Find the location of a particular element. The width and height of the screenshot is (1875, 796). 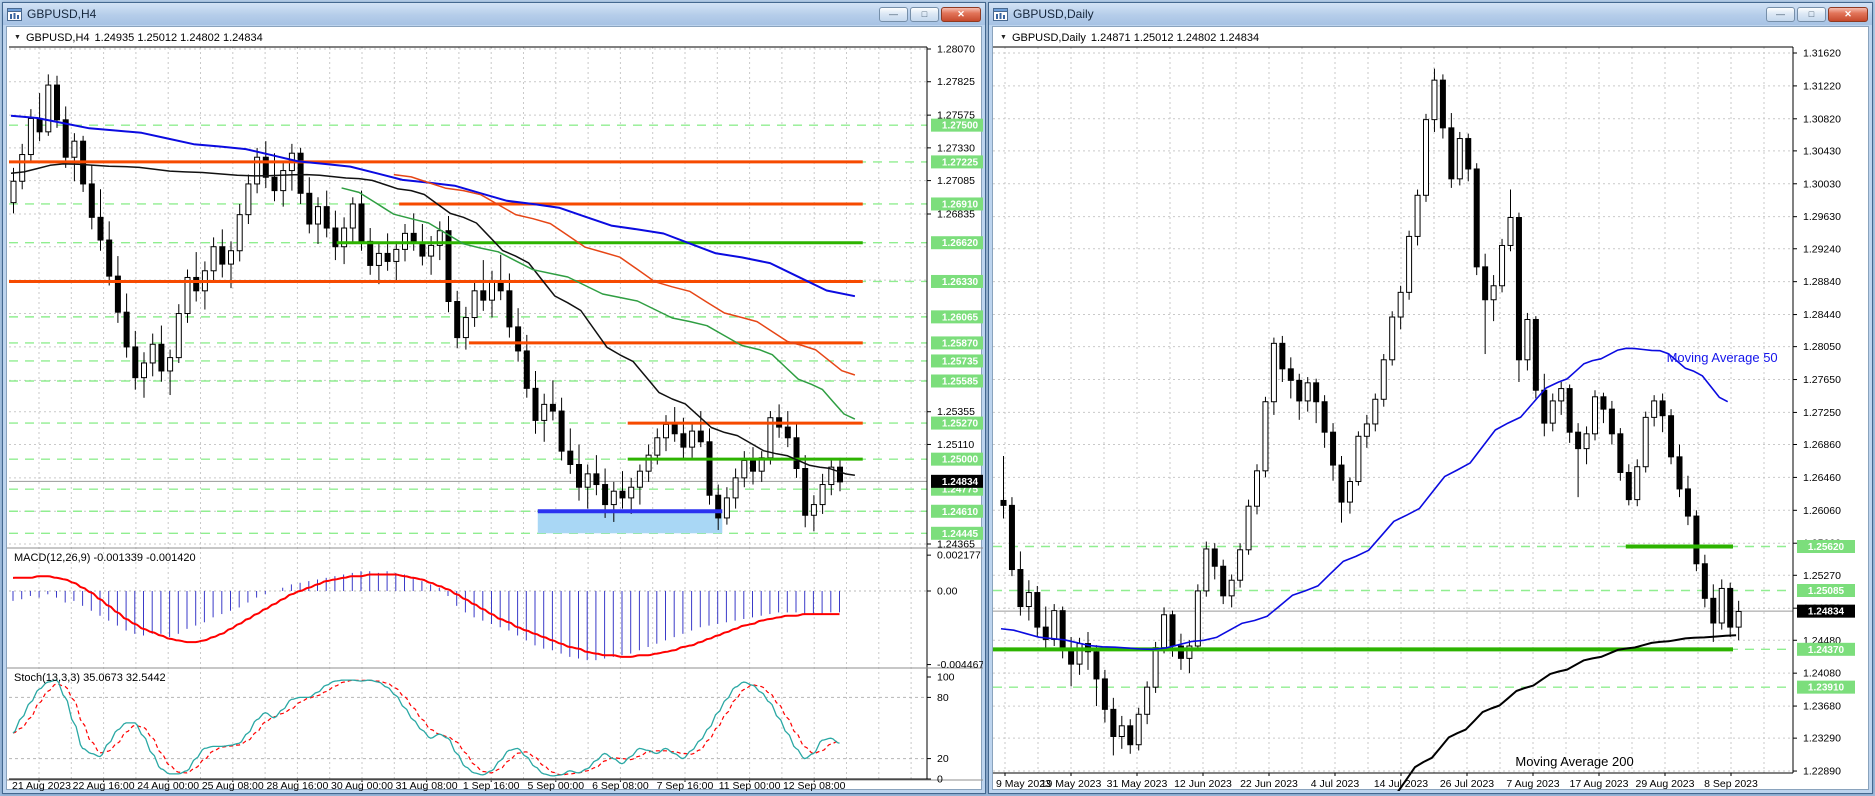

svg-text: 1.28440 is located at coordinates (1822, 315).